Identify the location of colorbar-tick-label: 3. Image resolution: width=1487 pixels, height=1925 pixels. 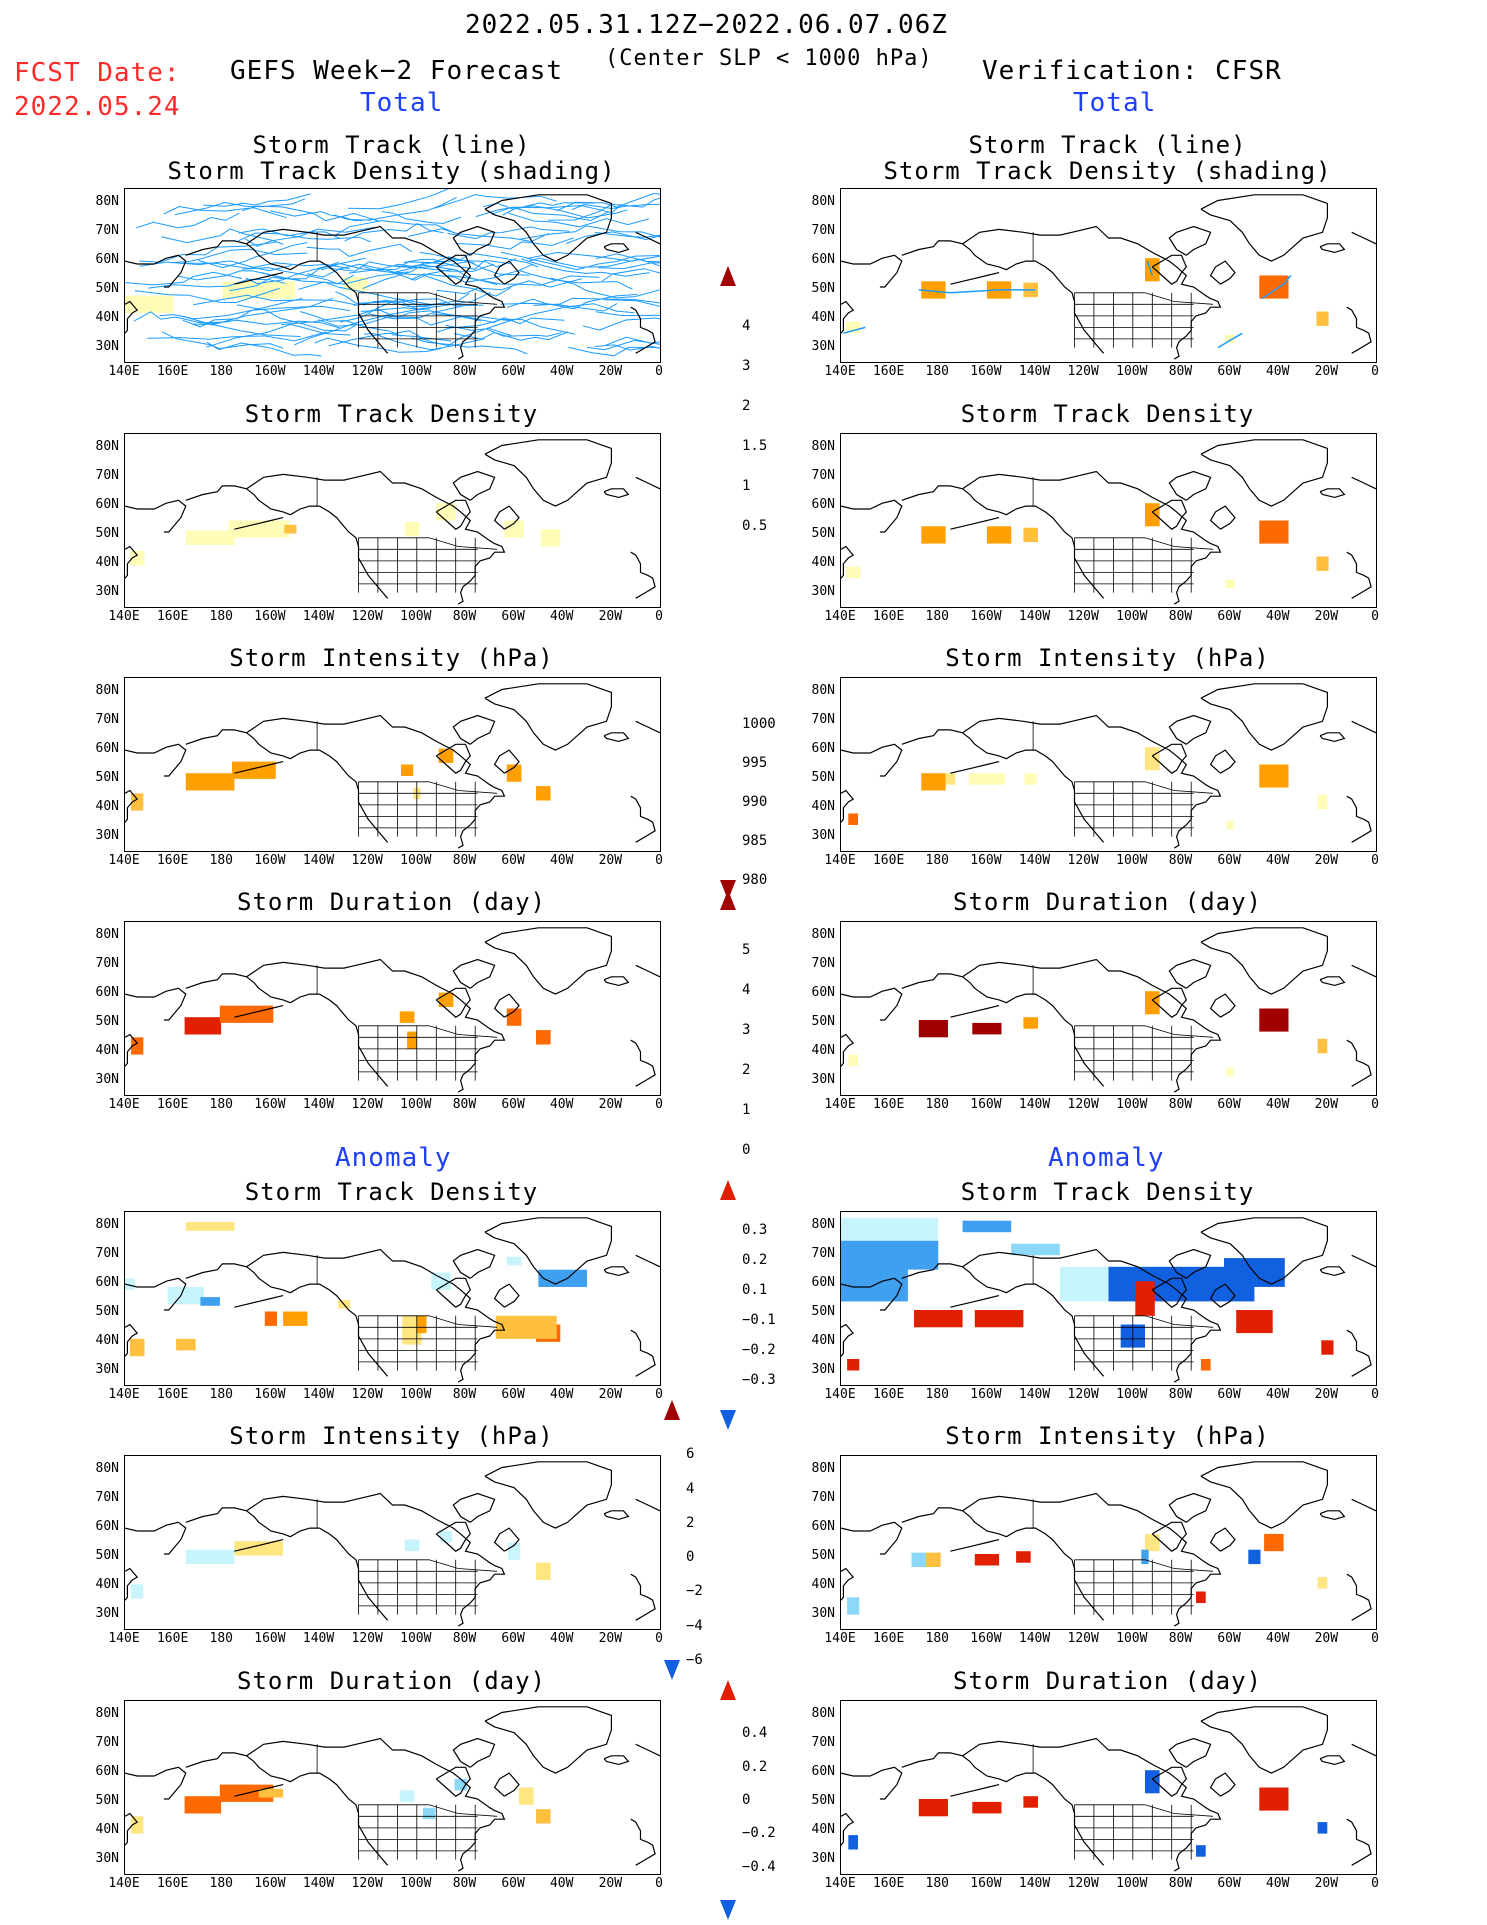
(746, 366).